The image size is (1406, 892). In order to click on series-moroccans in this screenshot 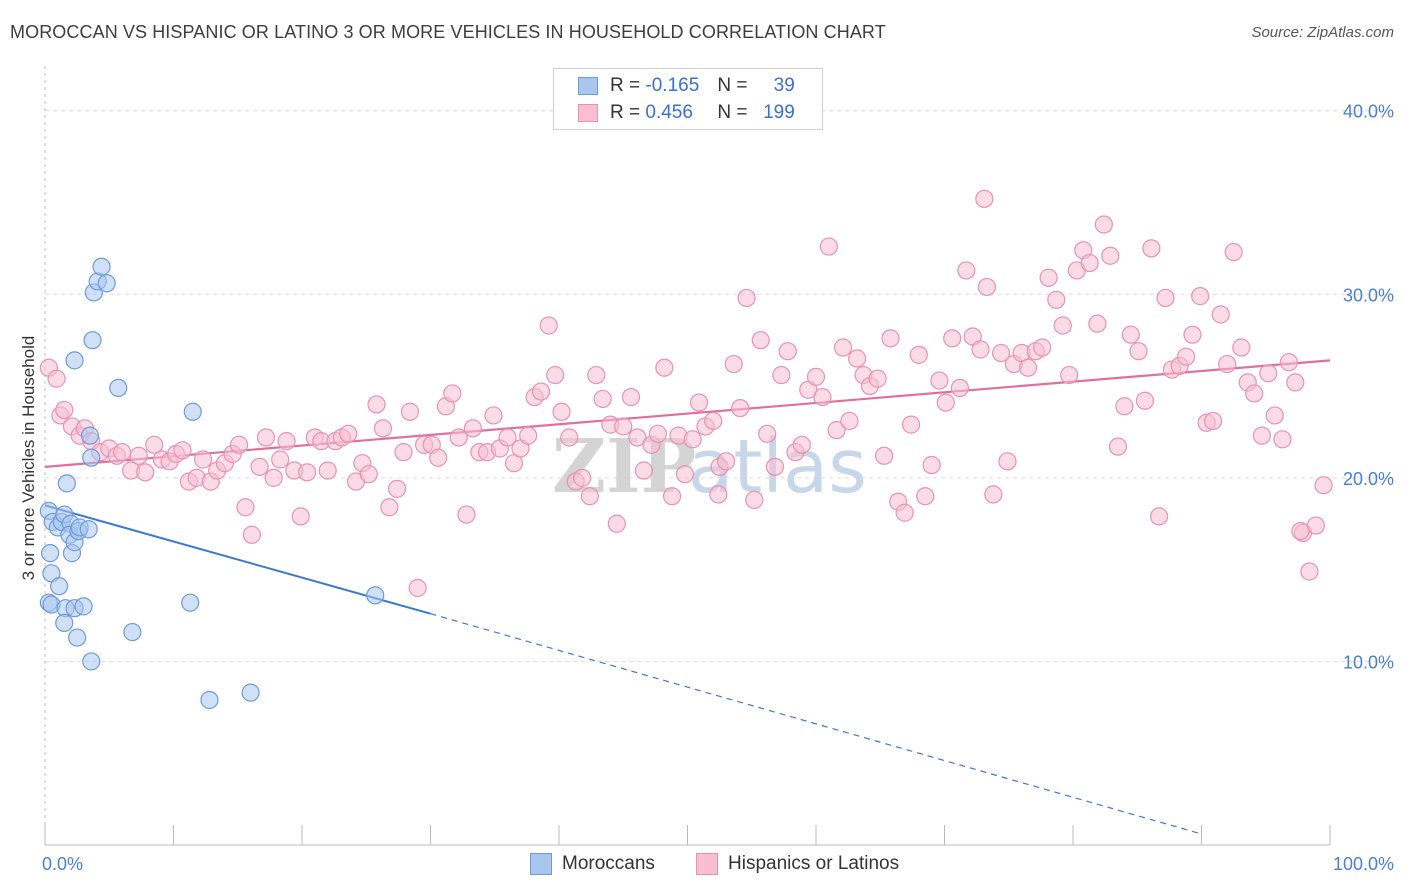, I will do `click(212, 483)`.